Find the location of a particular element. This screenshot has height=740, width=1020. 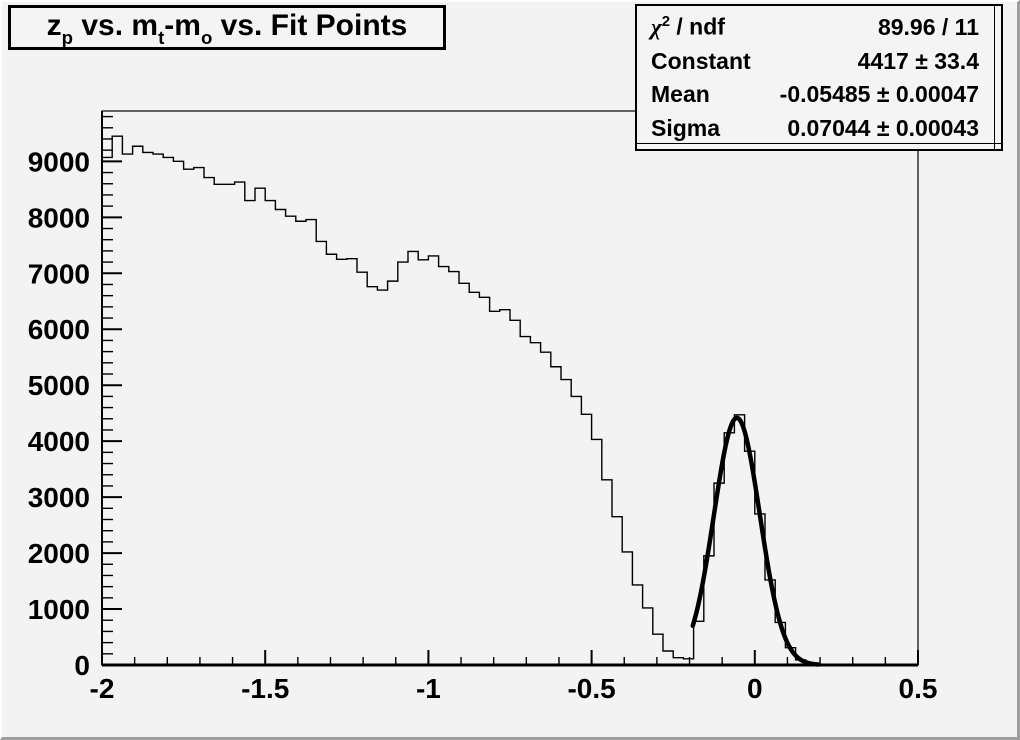

y-tick-label: 4000 is located at coordinates (59, 441).